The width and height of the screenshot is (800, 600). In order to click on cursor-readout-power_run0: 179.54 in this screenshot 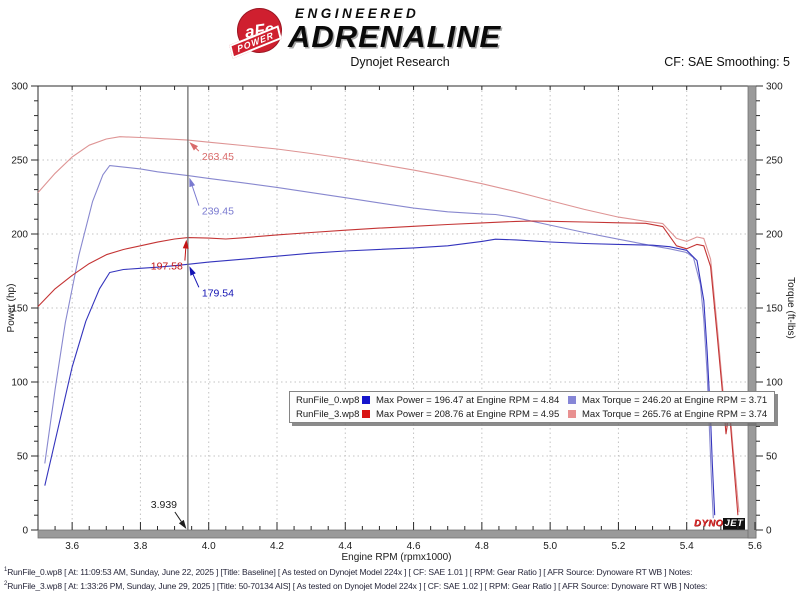, I will do `click(218, 293)`.